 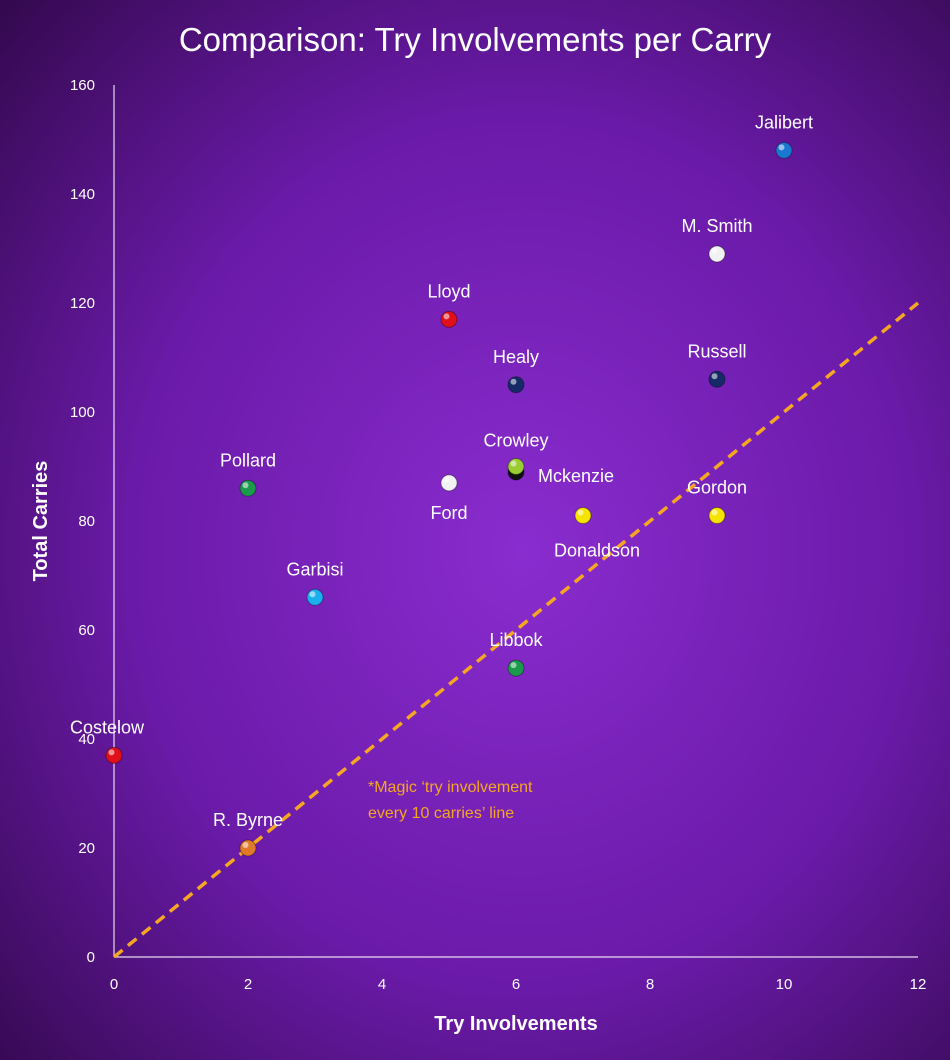 What do you see at coordinates (516, 357) in the screenshot?
I see `label-healy: Healy` at bounding box center [516, 357].